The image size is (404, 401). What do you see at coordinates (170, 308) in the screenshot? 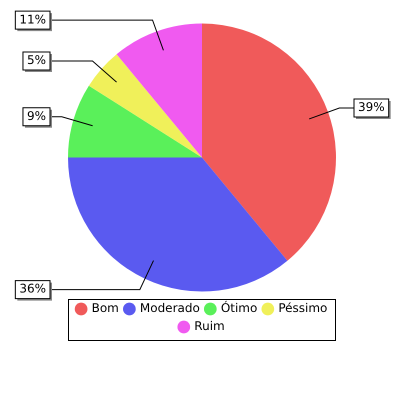
I see `legend-label: Moderado` at bounding box center [170, 308].